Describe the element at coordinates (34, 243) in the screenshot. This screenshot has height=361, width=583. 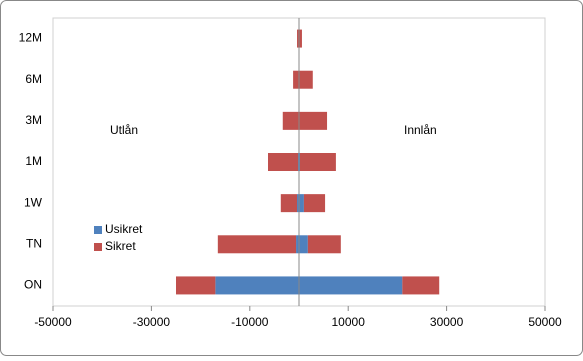
I see `y-tick-label: TN` at that location.